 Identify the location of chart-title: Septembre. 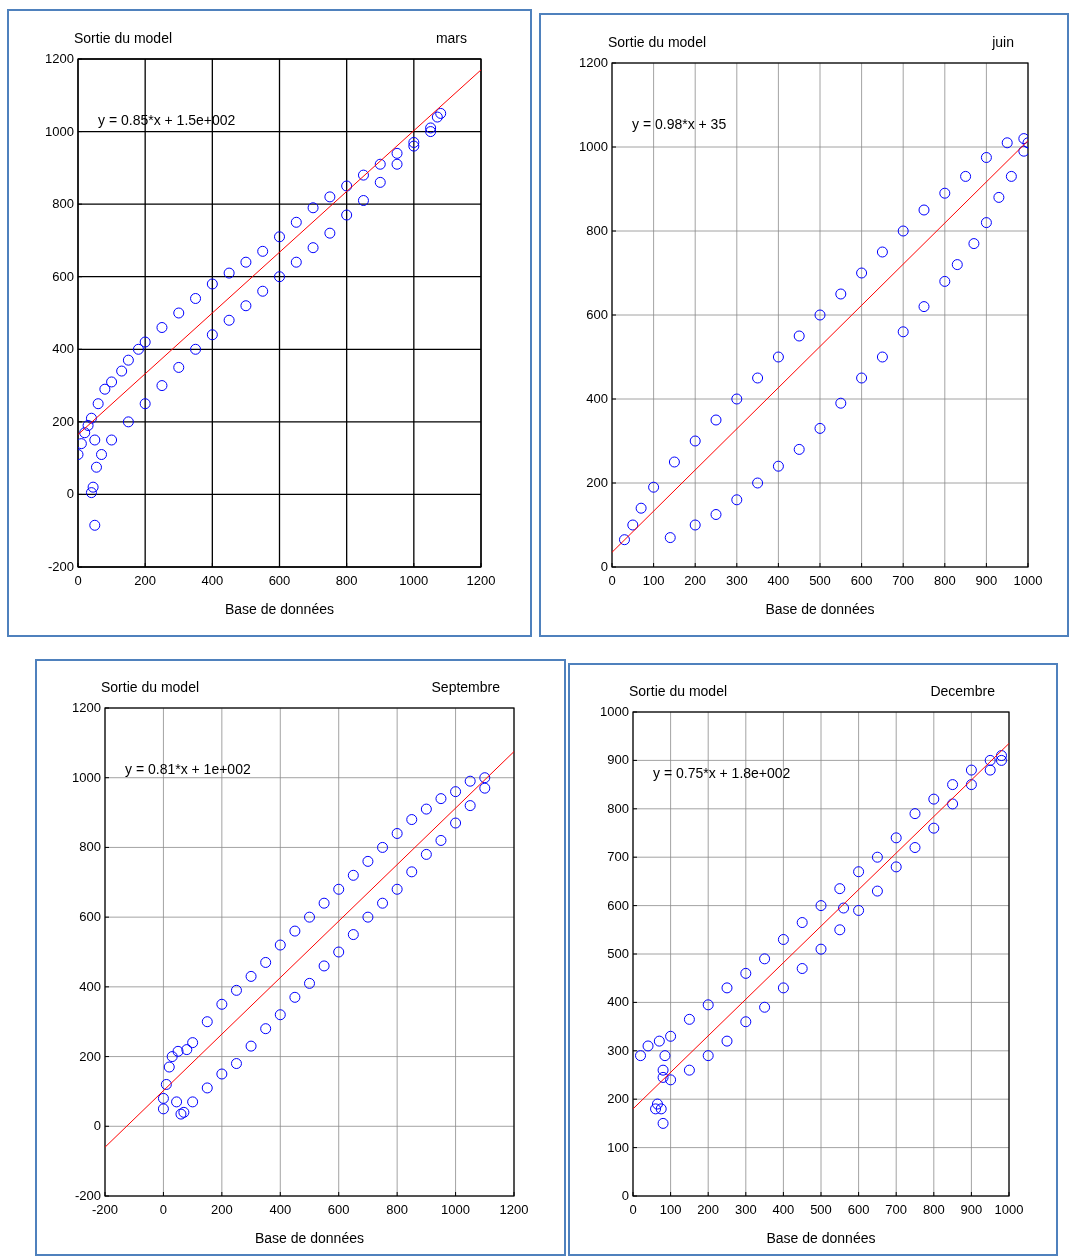
(466, 687).